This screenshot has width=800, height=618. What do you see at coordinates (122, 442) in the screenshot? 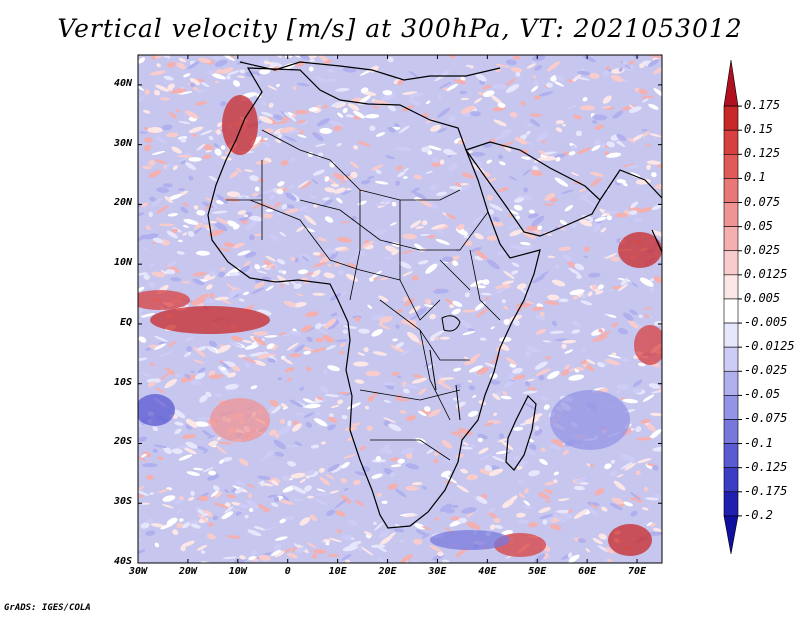
I see `lat-label: 20S` at bounding box center [122, 442].